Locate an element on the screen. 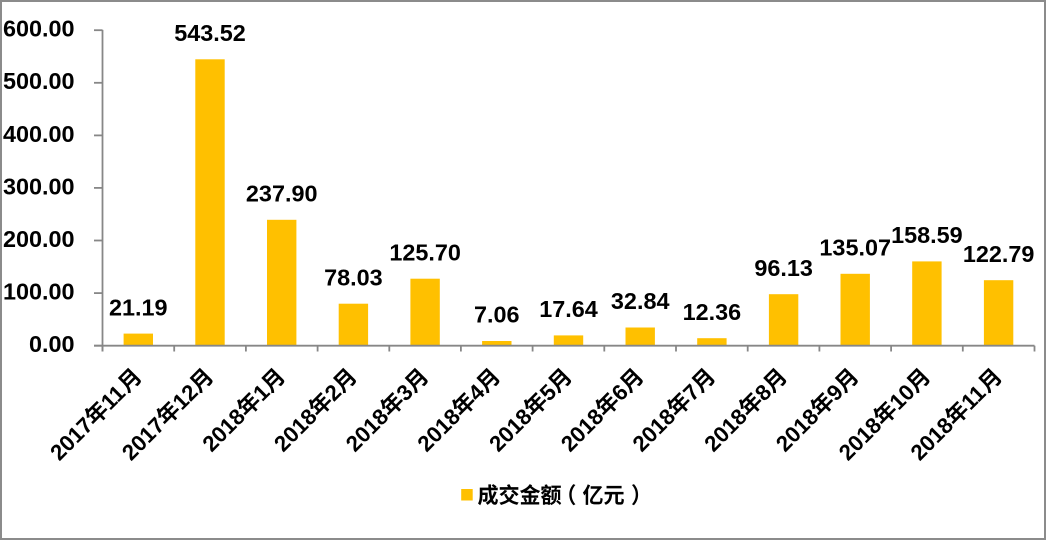  svg-text: 237.90 is located at coordinates (282, 194).